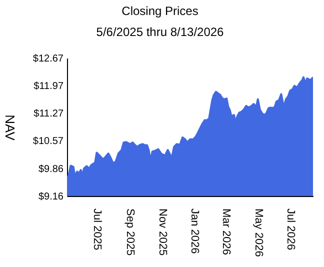 The width and height of the screenshot is (324, 267). I want to click on x-tick-label: Sep 2025, so click(130, 232).